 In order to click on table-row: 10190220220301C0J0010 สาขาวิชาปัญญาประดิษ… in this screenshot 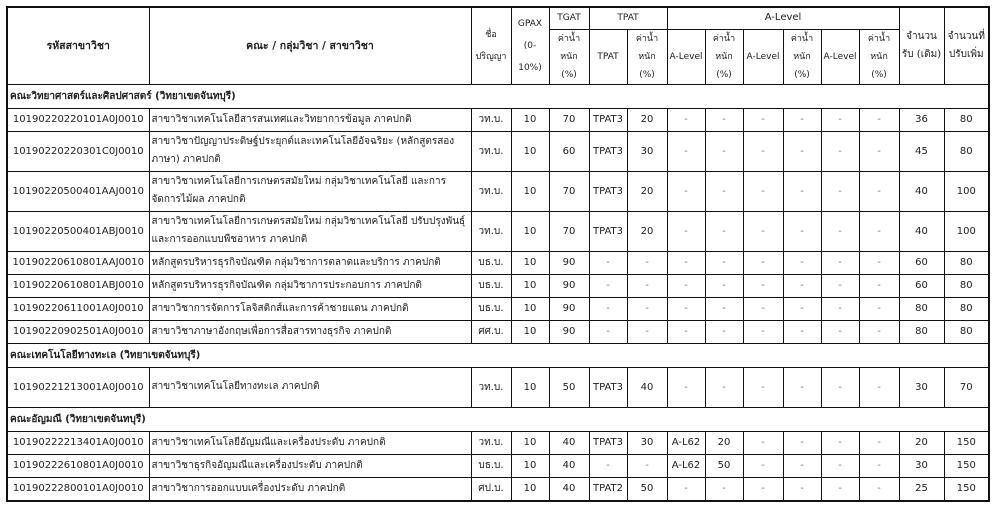, I will do `click(498, 151)`.